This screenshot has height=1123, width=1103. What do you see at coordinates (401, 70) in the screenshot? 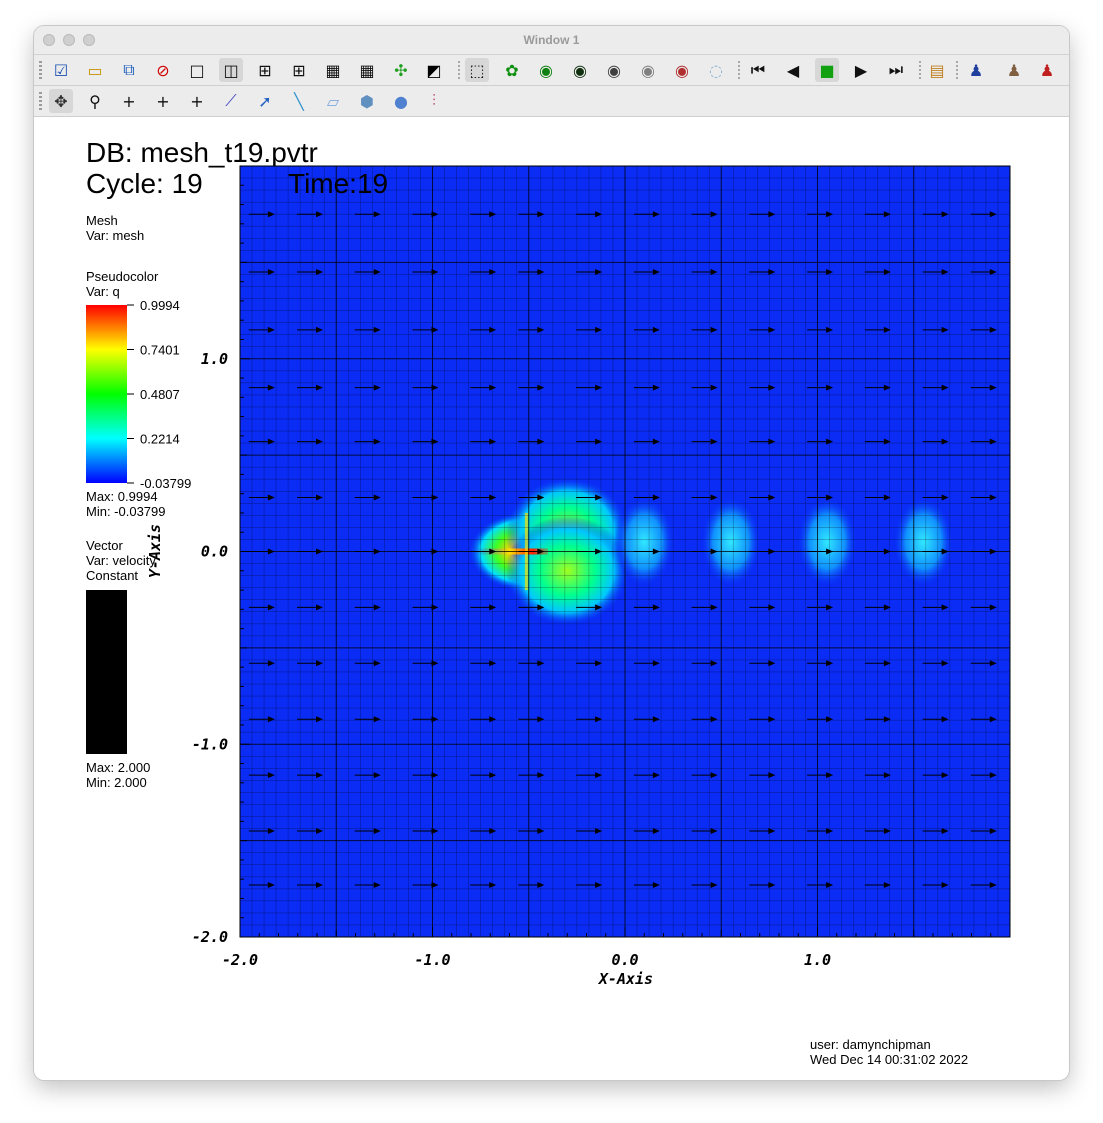
I see `lock-view-button: ✣` at bounding box center [401, 70].